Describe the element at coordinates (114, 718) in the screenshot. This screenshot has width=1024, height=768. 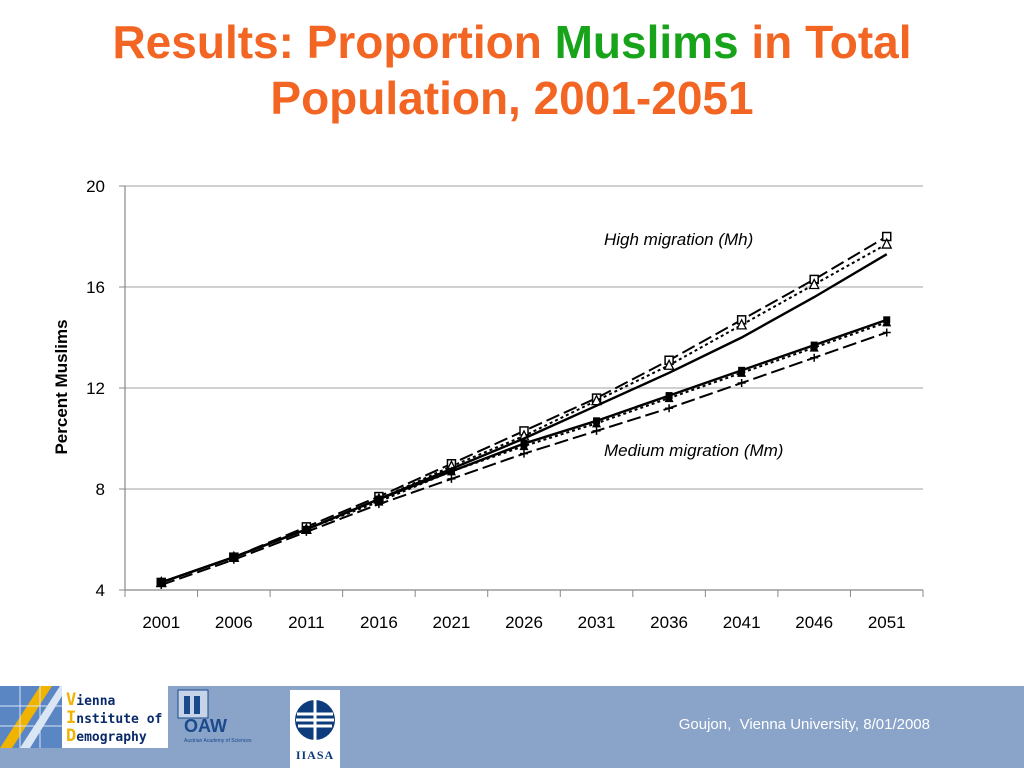
I see `vid-logo-text: Vienna Institute of Demography` at that location.